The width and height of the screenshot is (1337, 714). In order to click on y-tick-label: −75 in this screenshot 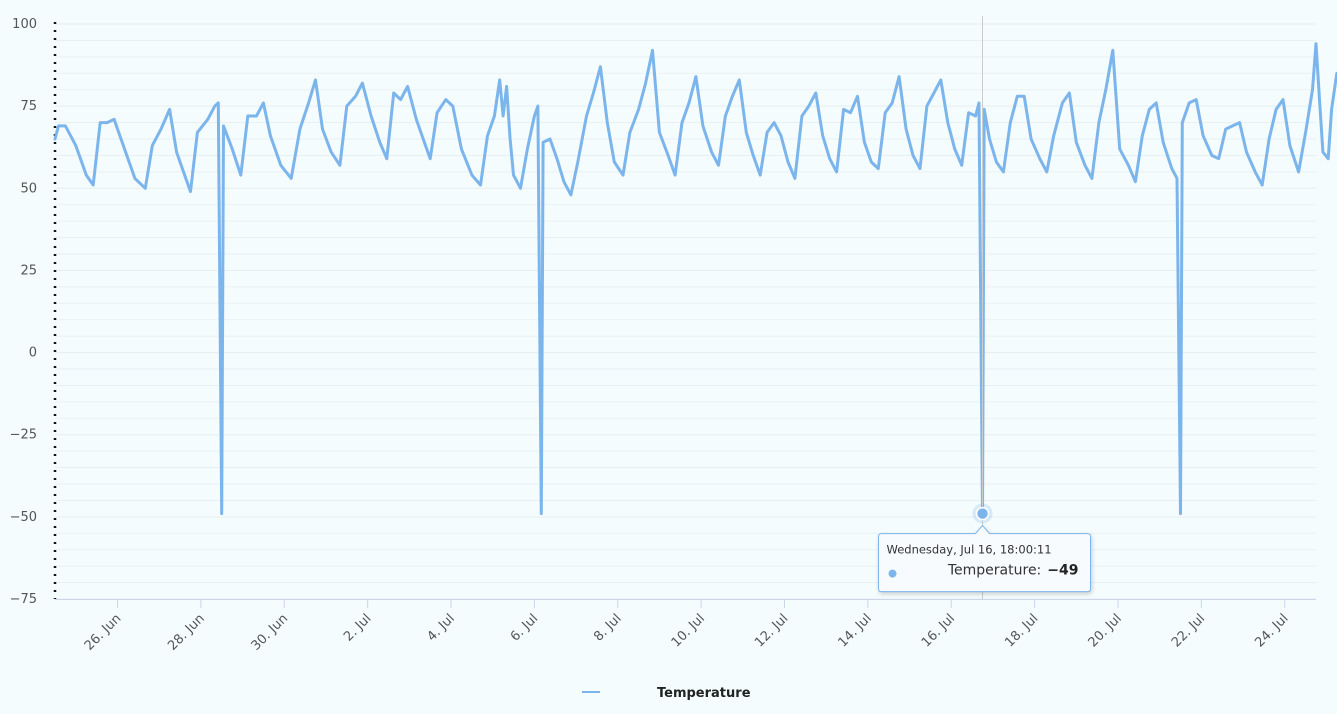, I will do `click(23, 599)`.